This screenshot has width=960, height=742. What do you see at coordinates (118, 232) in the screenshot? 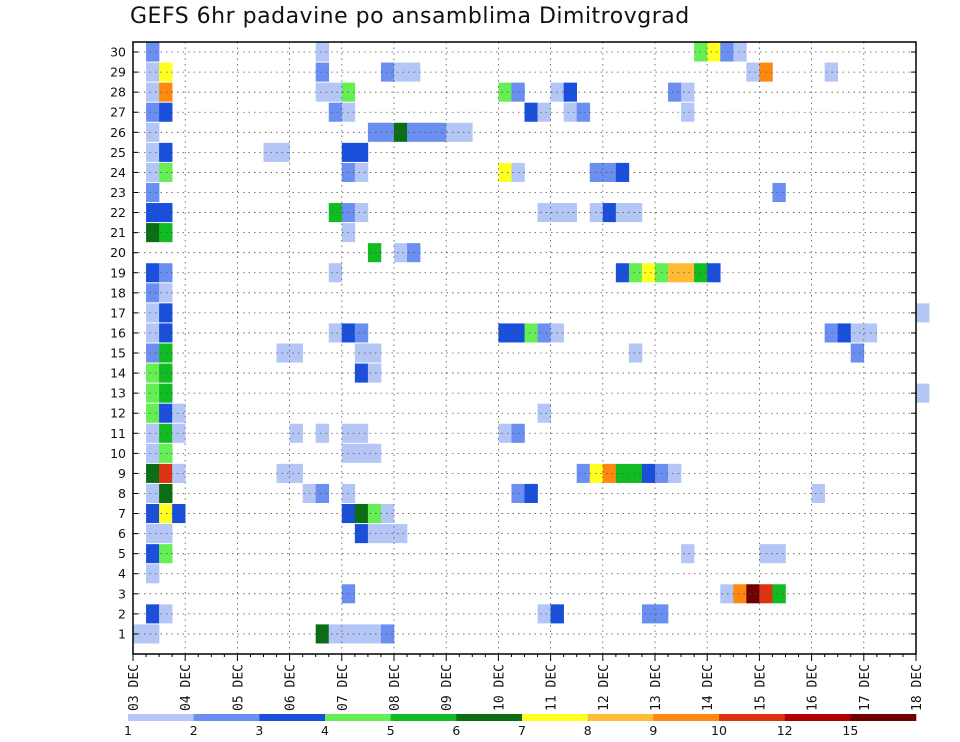
I see `y-tick-label: 21` at bounding box center [118, 232].